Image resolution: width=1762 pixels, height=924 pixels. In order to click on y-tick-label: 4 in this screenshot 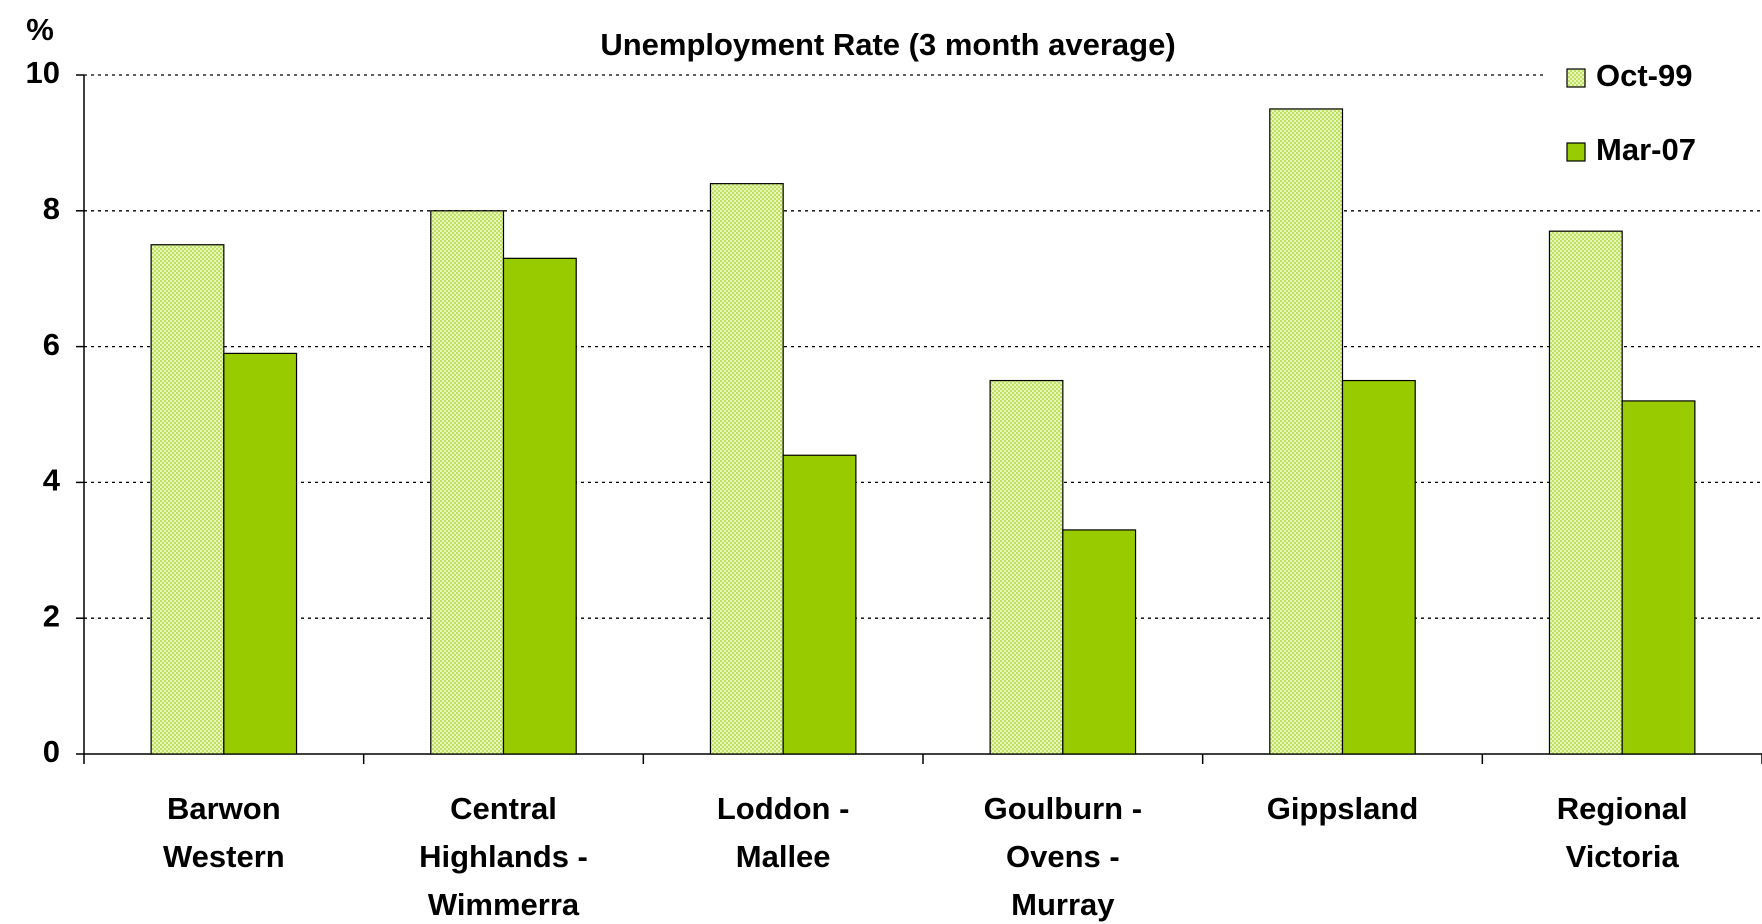, I will do `click(52, 480)`.